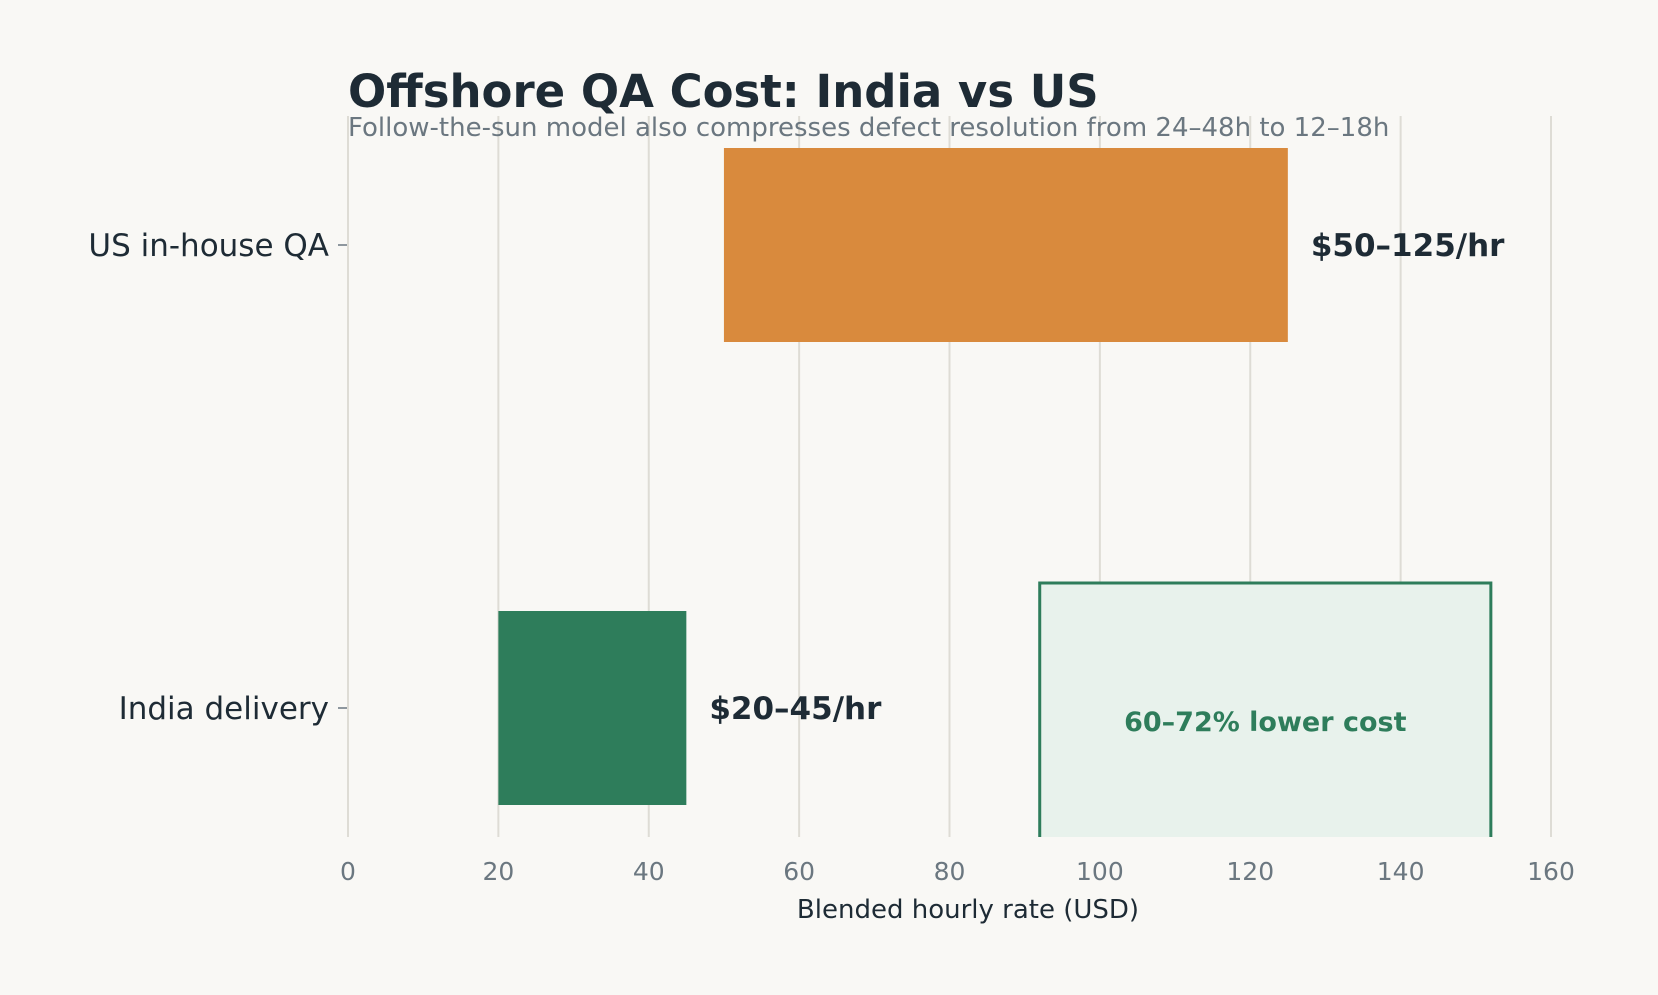 Image resolution: width=1658 pixels, height=995 pixels. I want to click on callout-text: 60–72% lower cost, so click(1265, 722).